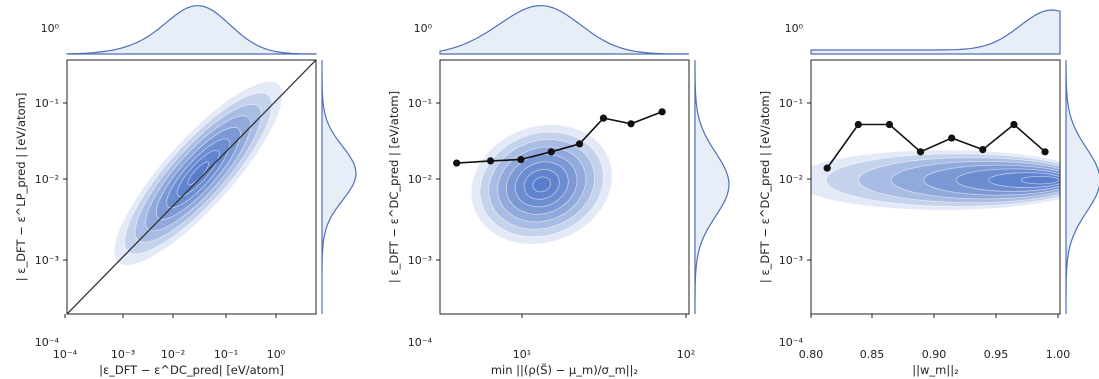 This screenshot has width=1099, height=379. What do you see at coordinates (996, 354) in the screenshot?
I see `x-tick-label: 0.95` at bounding box center [996, 354].